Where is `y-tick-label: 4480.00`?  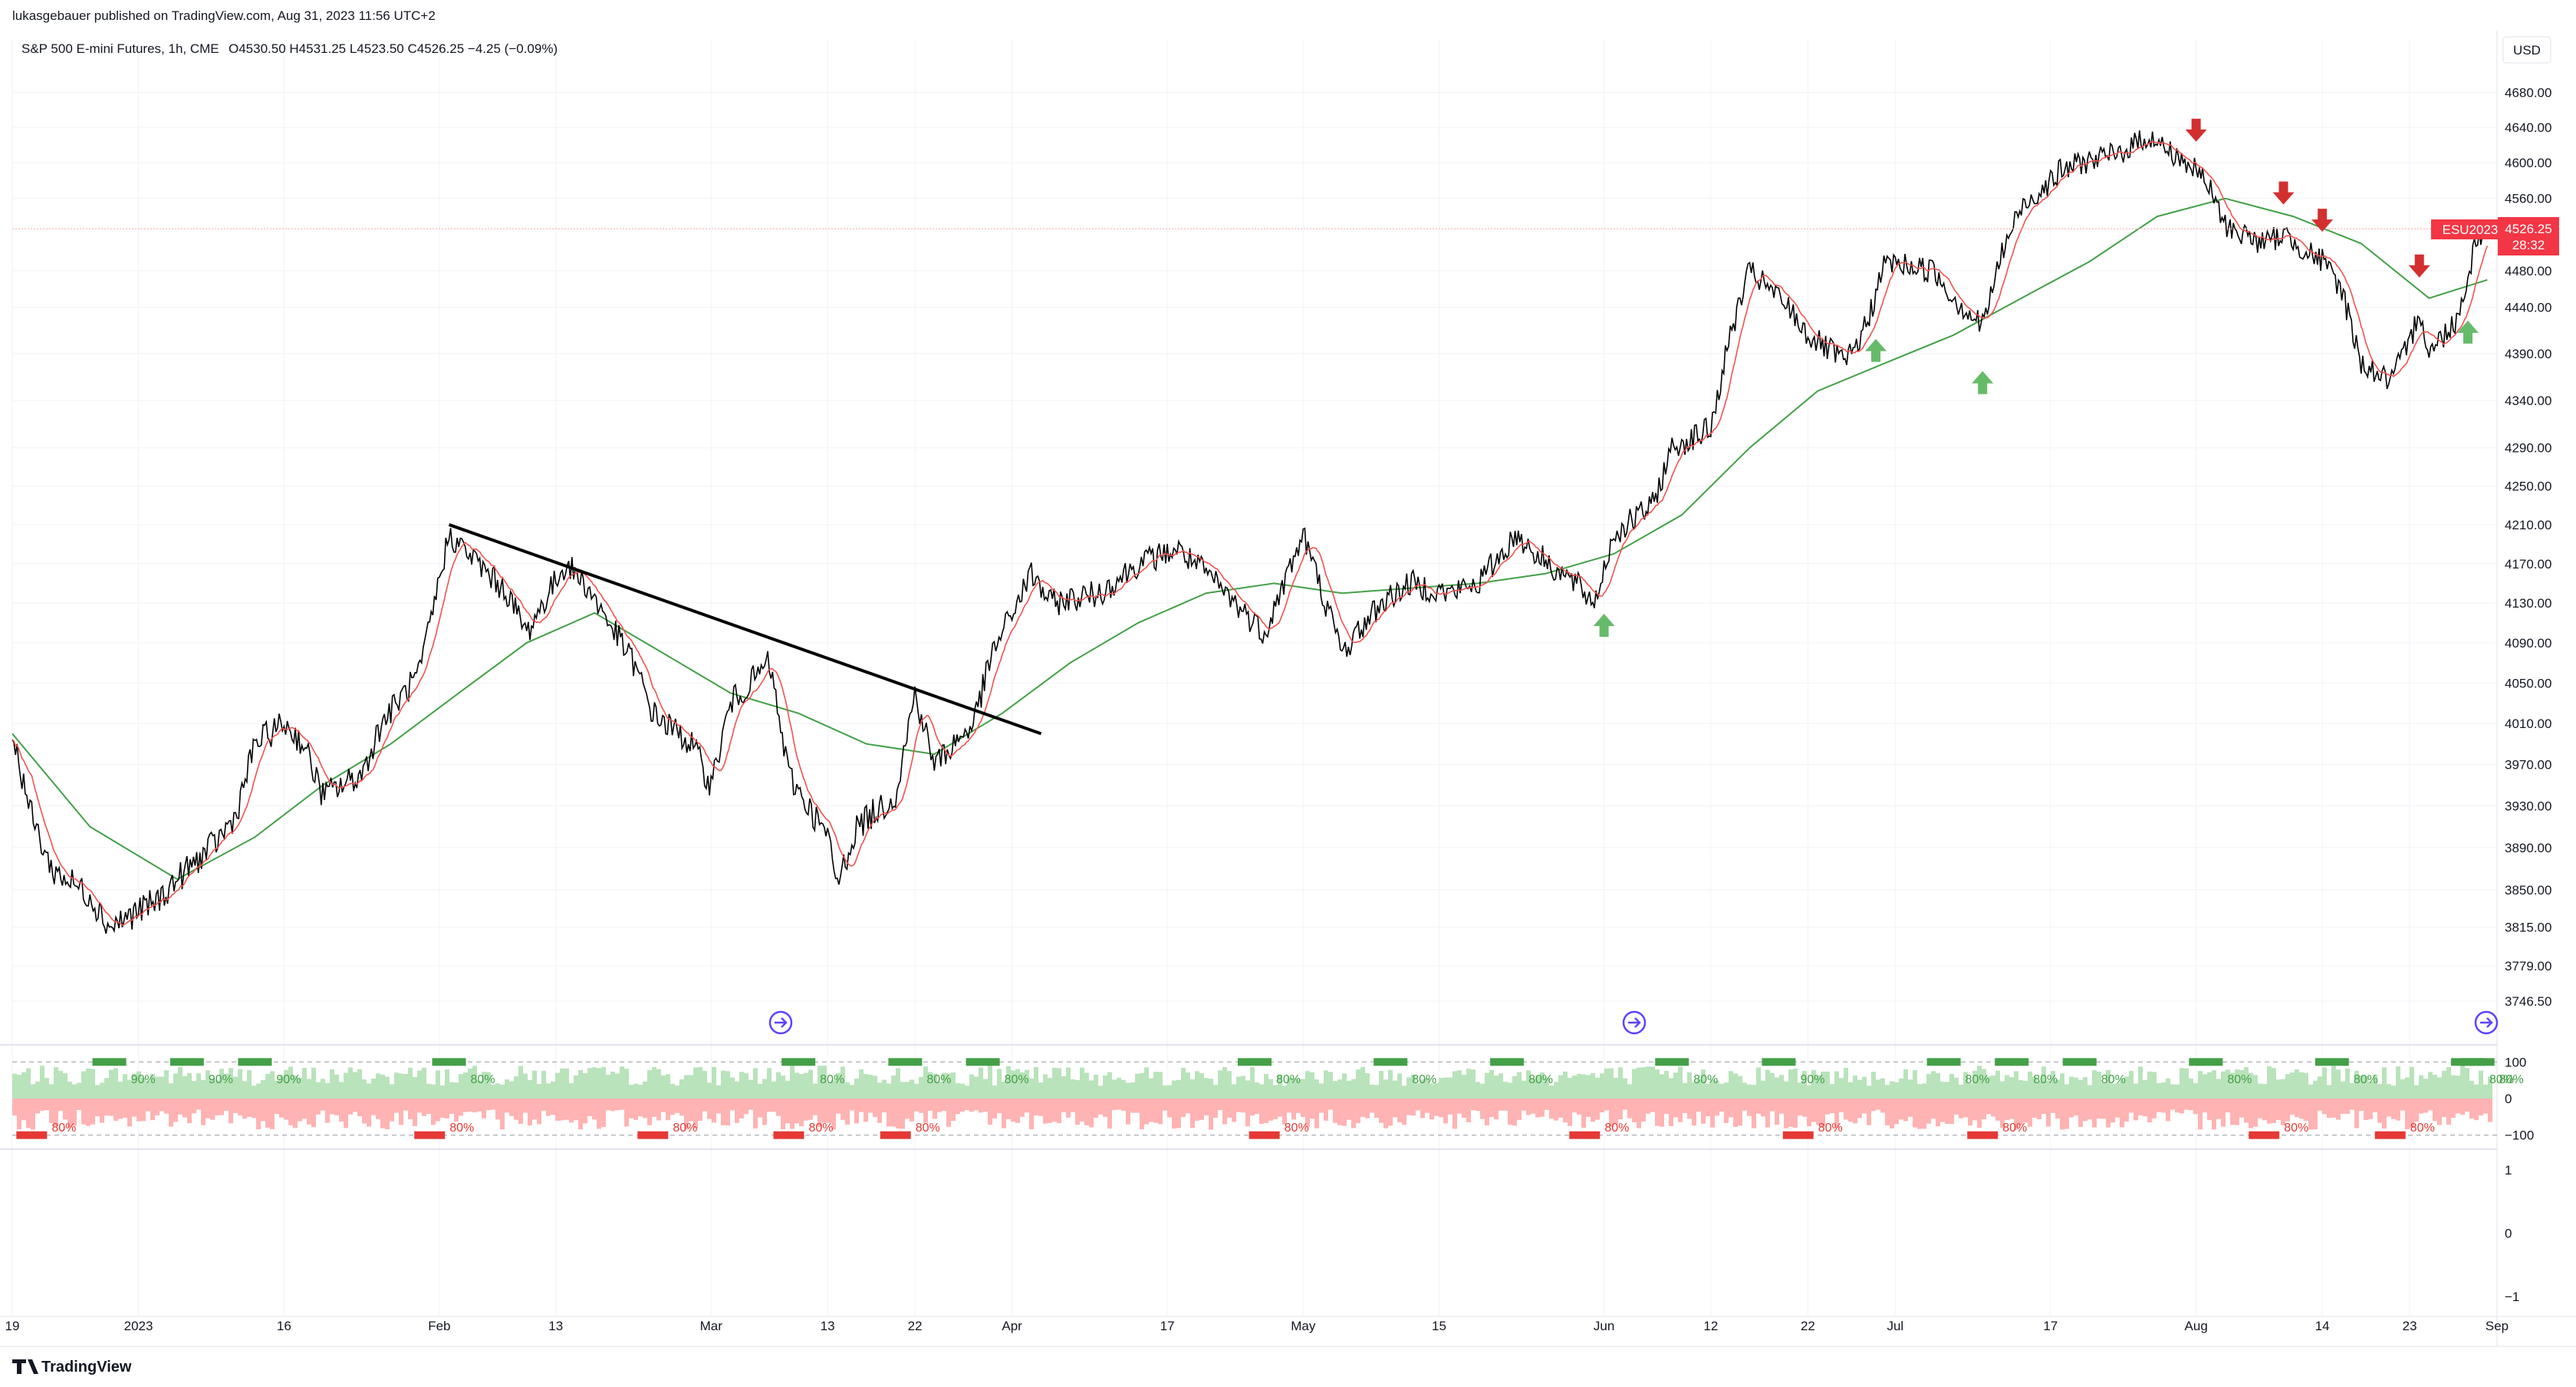 y-tick-label: 4480.00 is located at coordinates (2528, 271).